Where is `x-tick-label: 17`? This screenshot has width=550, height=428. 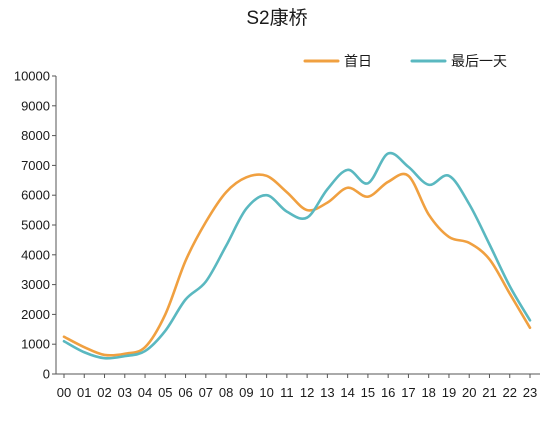 x-tick-label: 17 is located at coordinates (408, 392).